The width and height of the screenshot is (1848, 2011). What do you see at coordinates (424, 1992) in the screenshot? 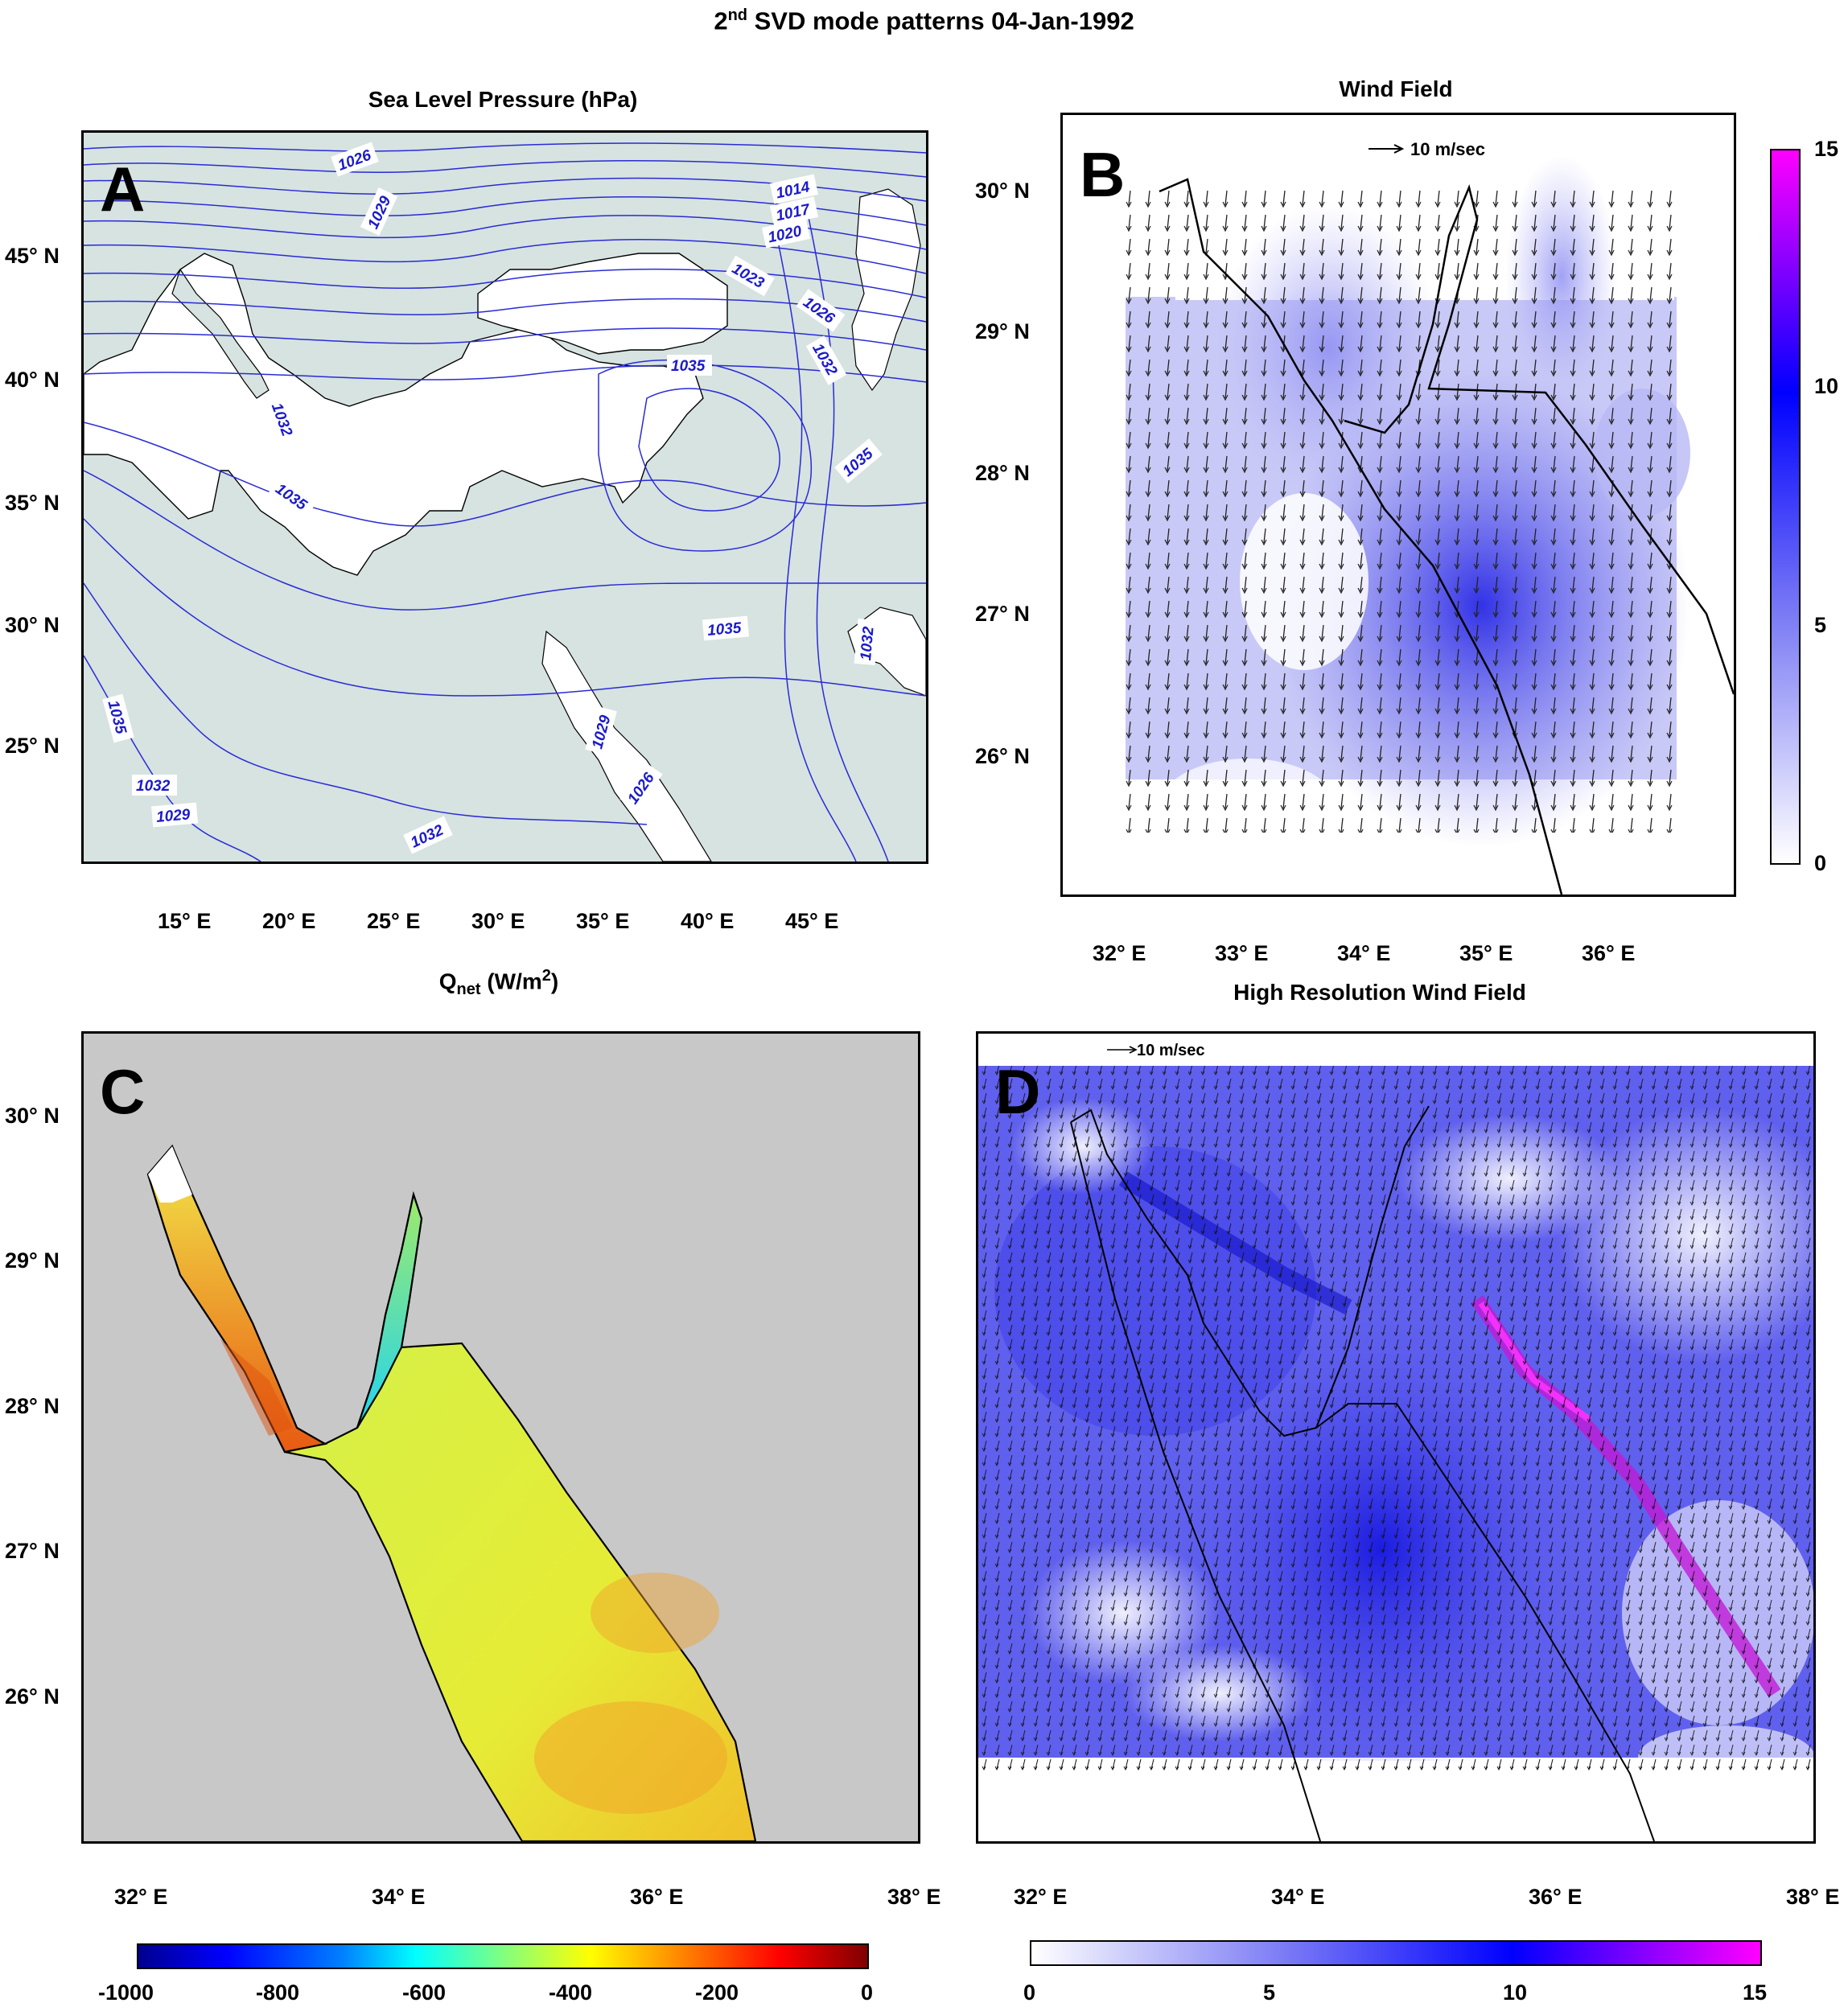
I see `colorbar-tick: -600` at bounding box center [424, 1992].